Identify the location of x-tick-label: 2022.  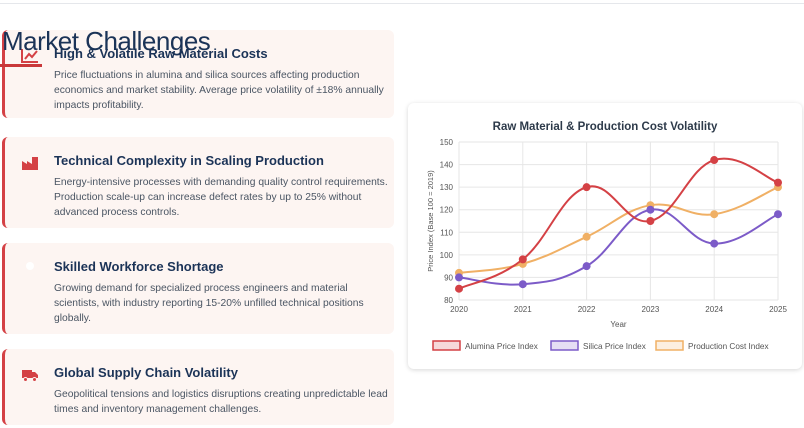
(587, 309).